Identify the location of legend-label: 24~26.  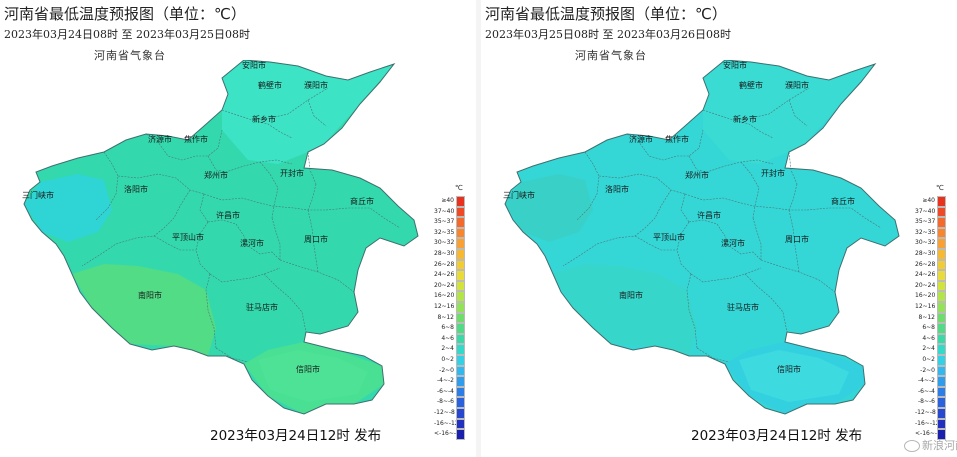
(444, 275).